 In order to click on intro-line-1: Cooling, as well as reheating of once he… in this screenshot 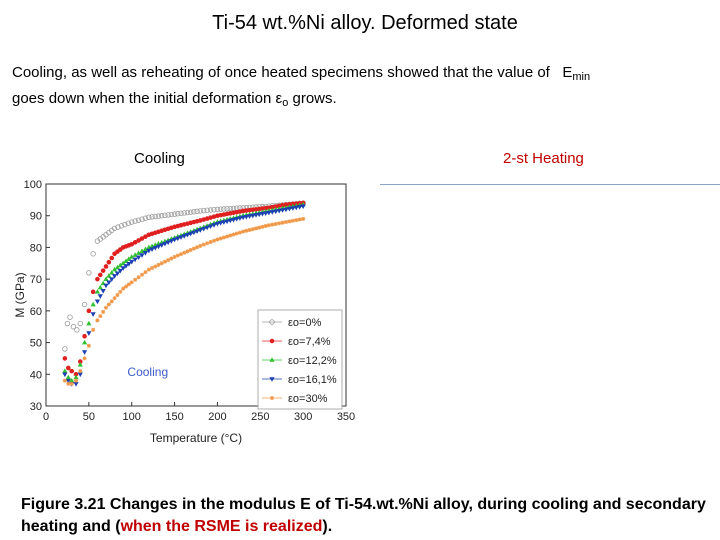, I will do `click(362, 75)`.